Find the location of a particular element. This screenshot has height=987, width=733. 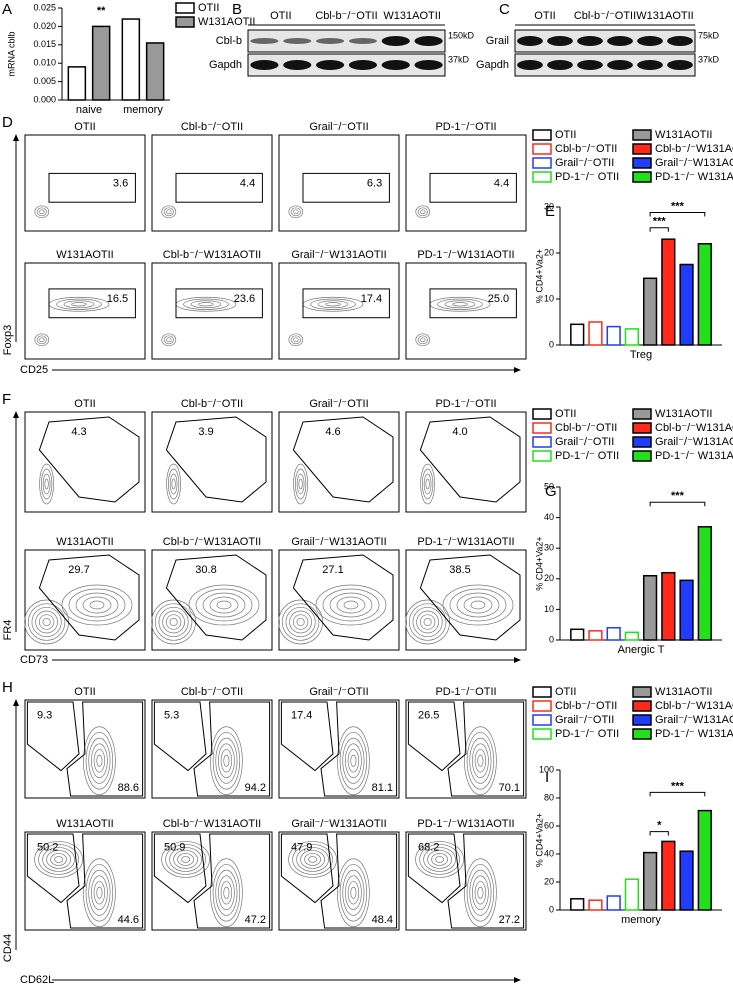

y-tick-label: 30 is located at coordinates (549, 206).